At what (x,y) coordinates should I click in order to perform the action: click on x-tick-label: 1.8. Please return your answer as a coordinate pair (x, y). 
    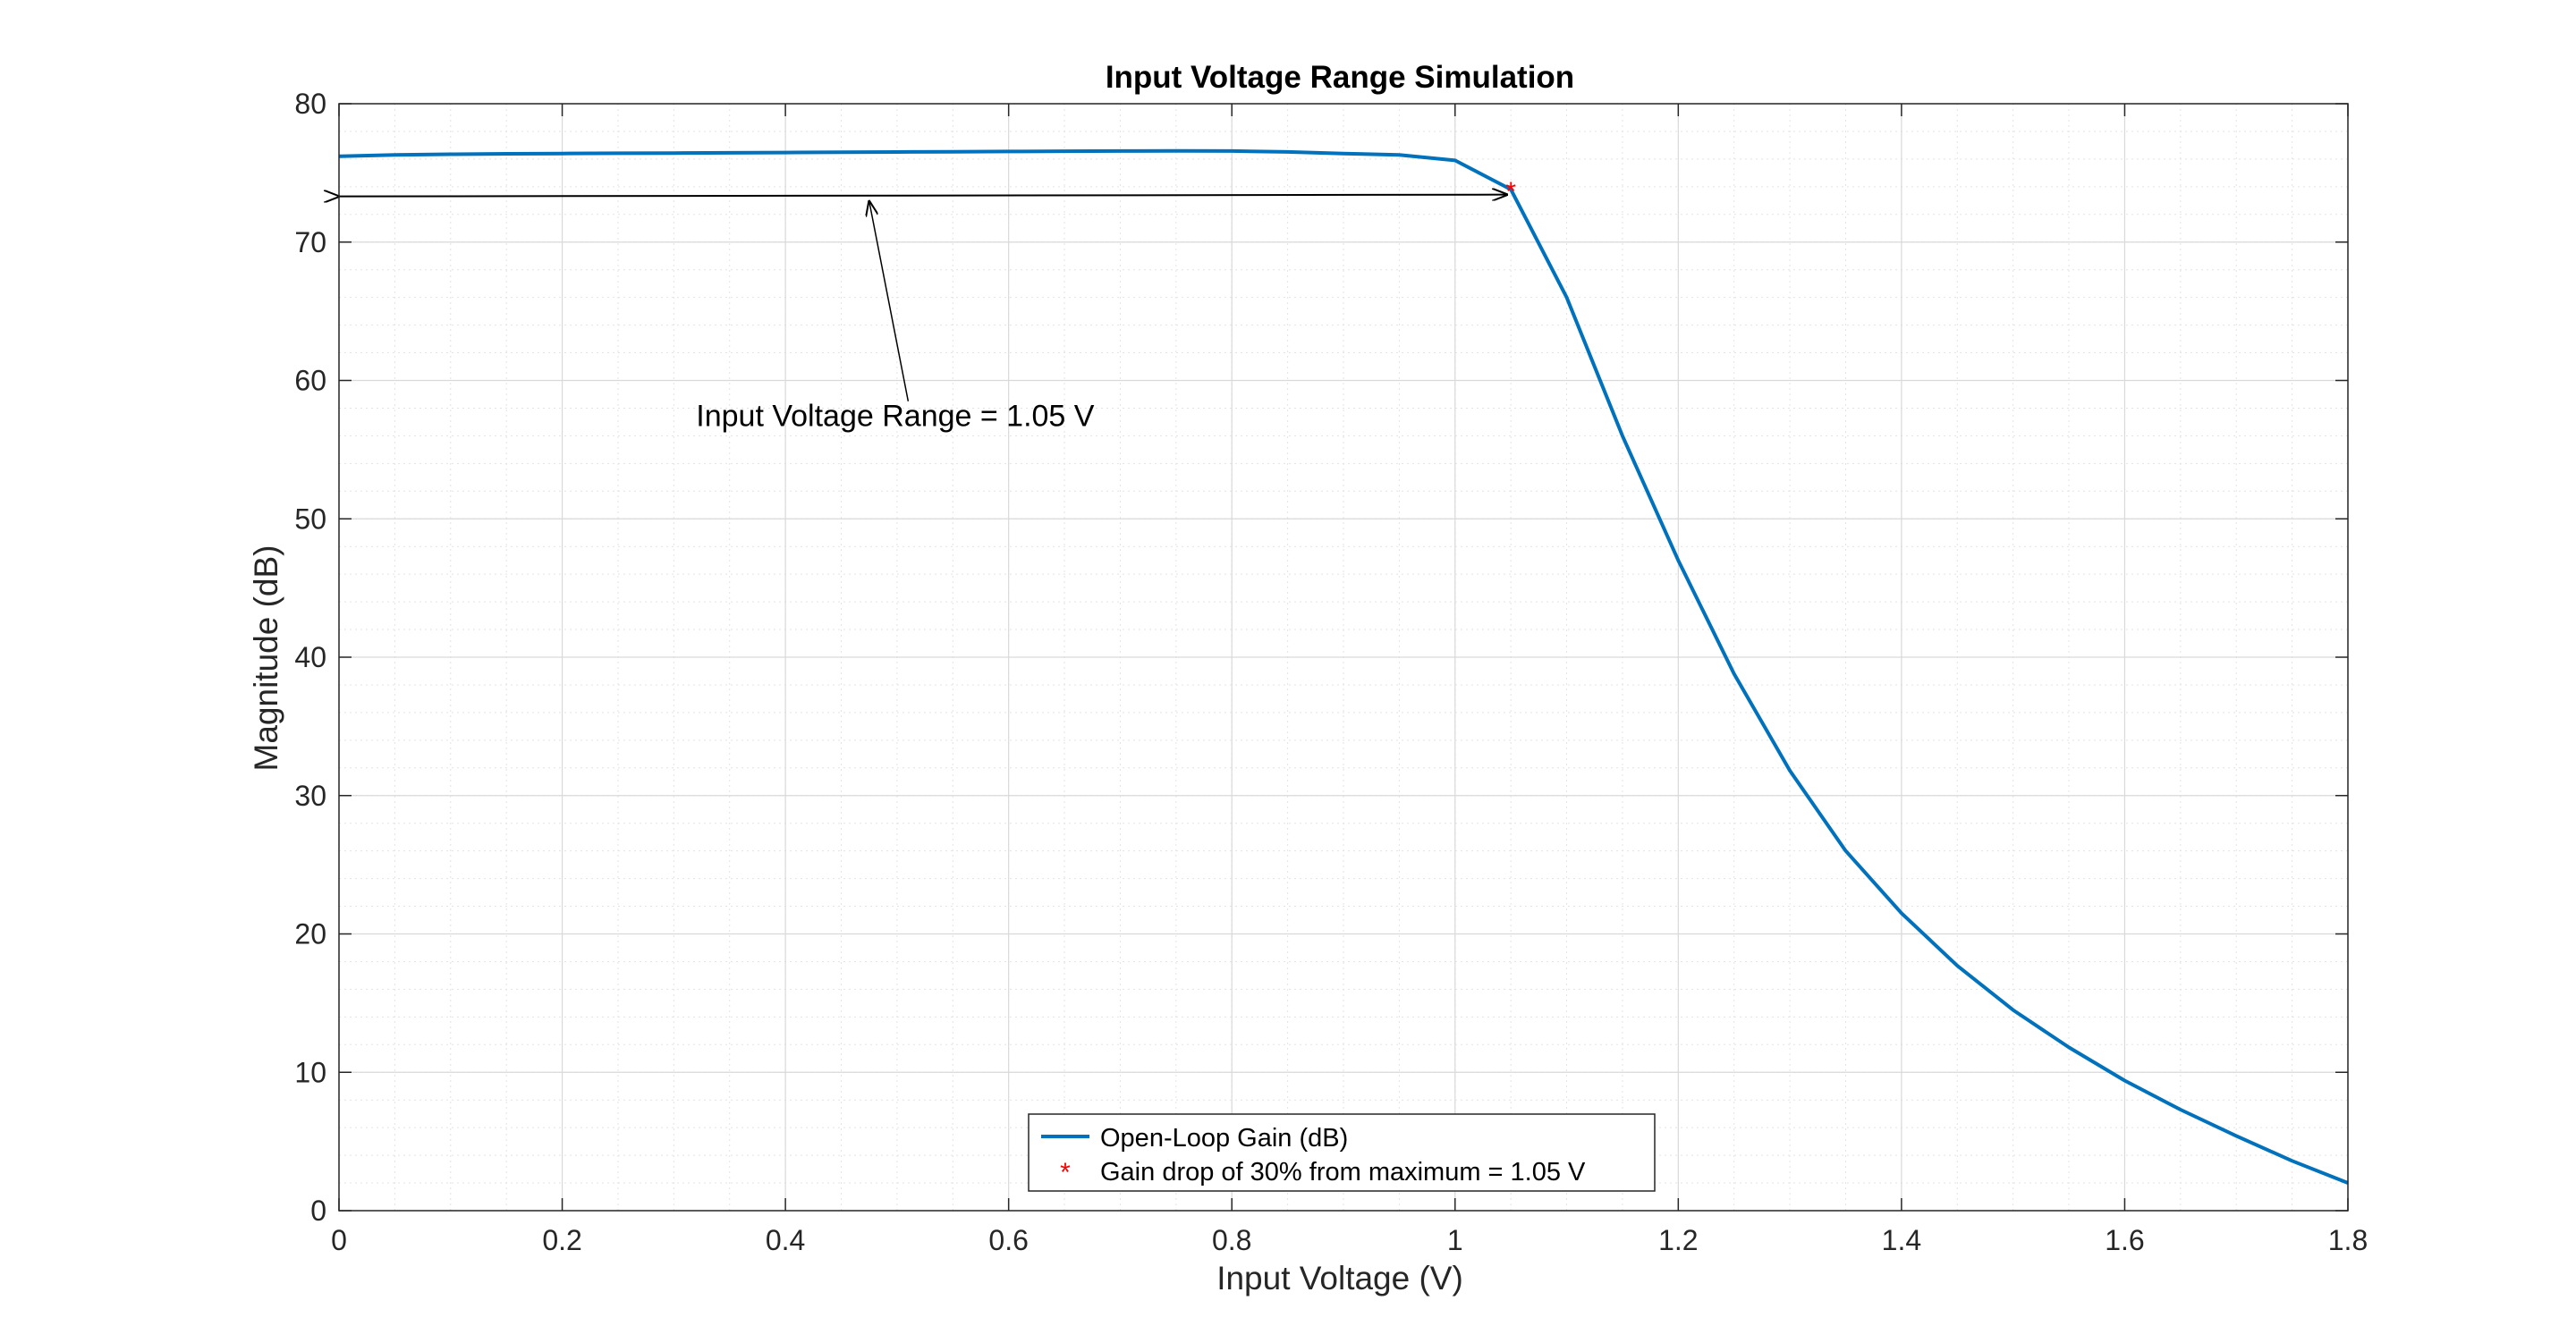
    Looking at the image, I should click on (2348, 1240).